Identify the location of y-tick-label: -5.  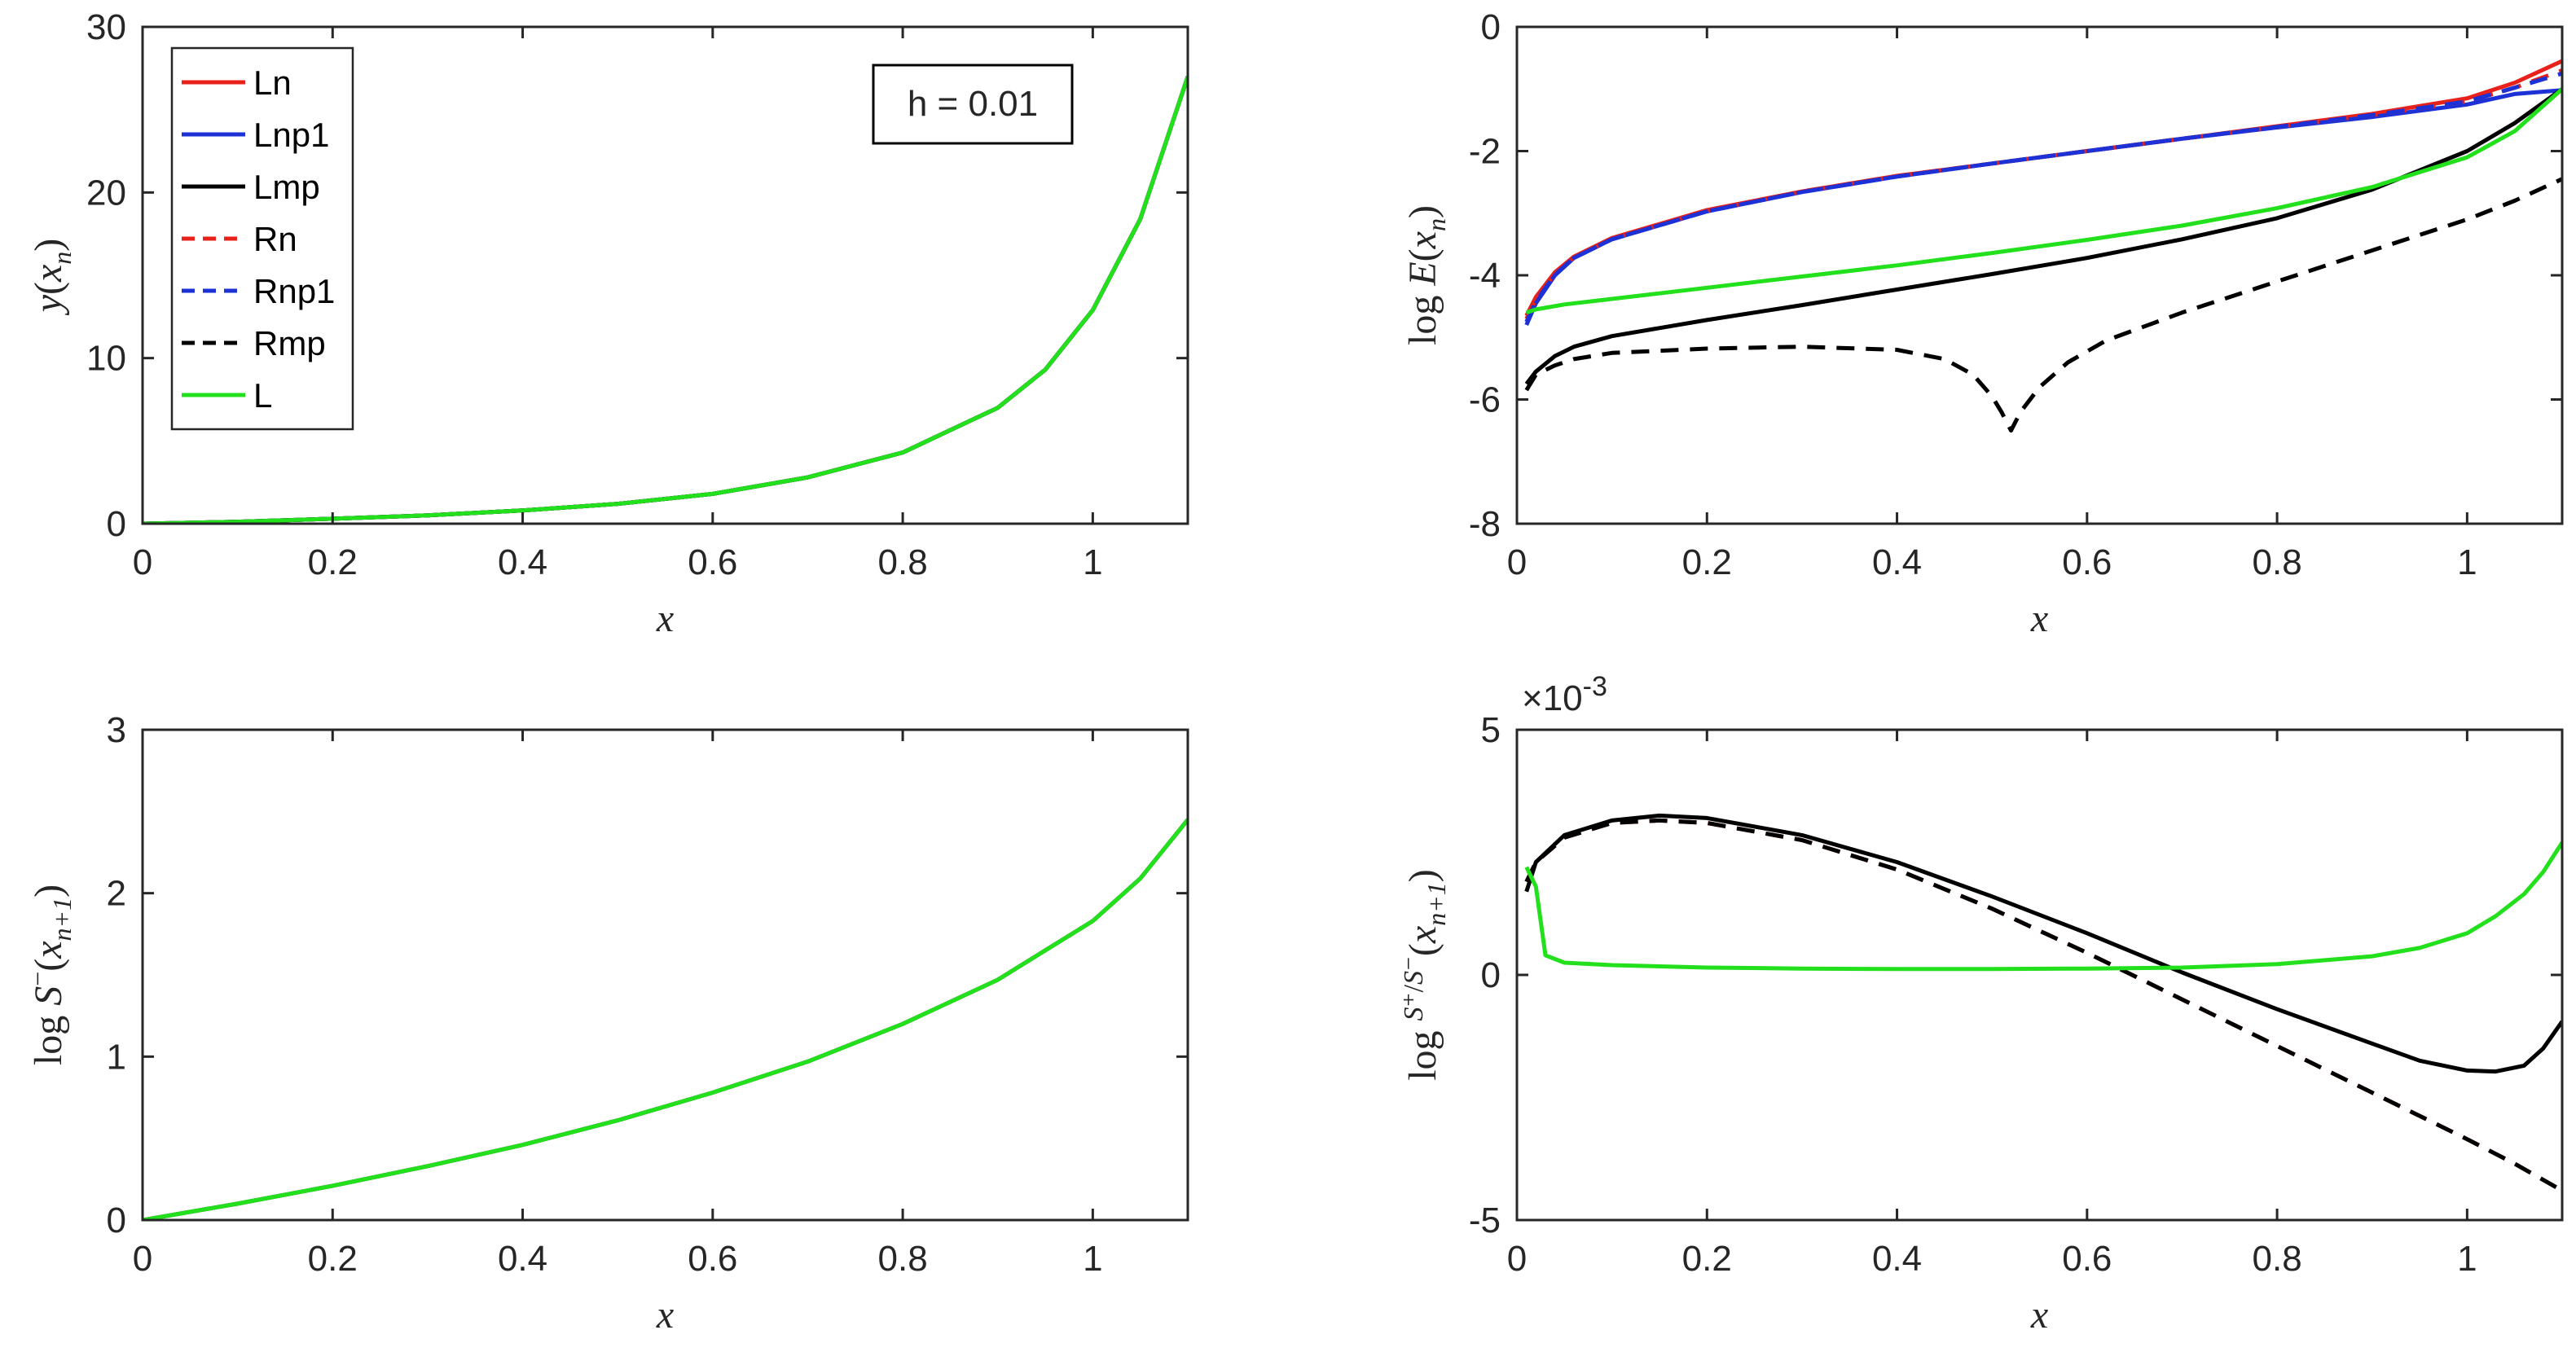
(1485, 1220).